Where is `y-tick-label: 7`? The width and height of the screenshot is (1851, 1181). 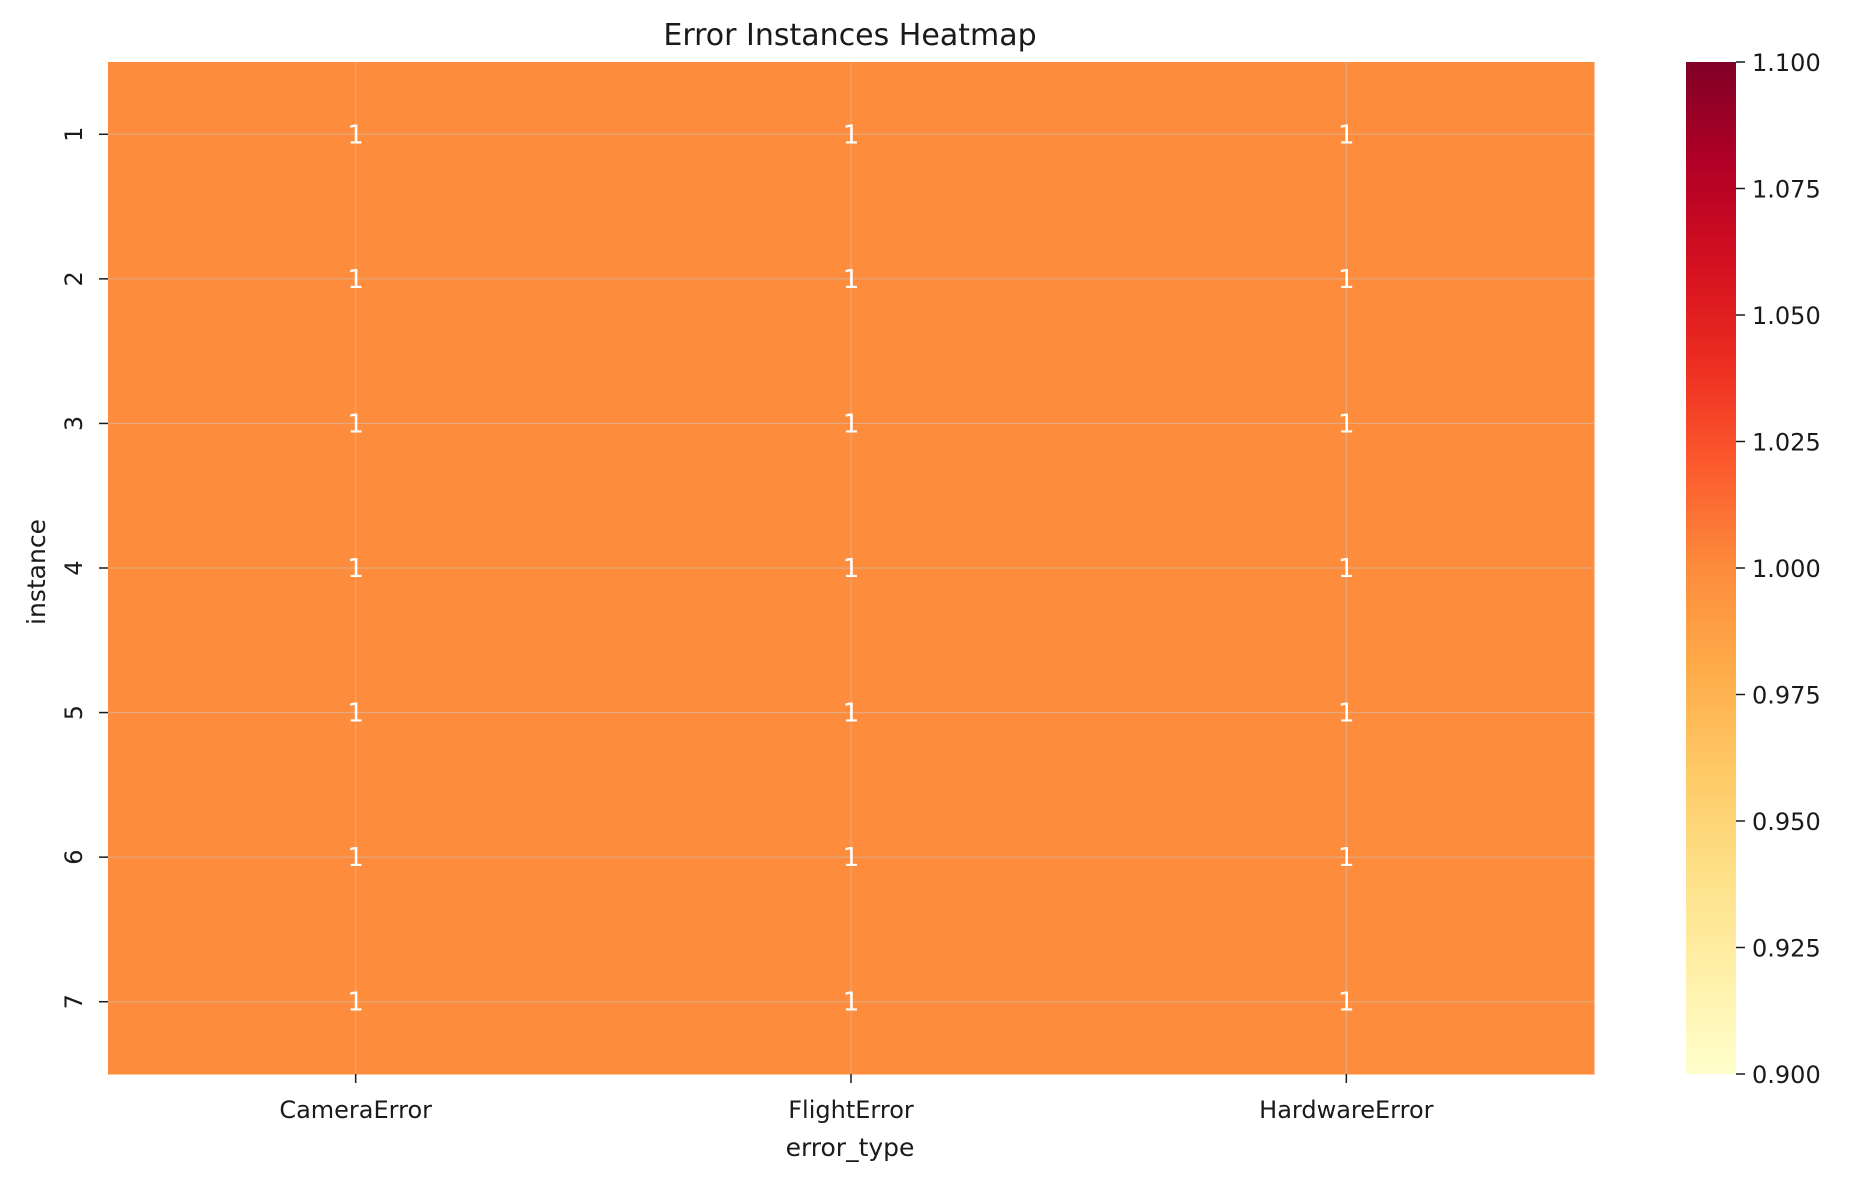
y-tick-label: 7 is located at coordinates (74, 1001).